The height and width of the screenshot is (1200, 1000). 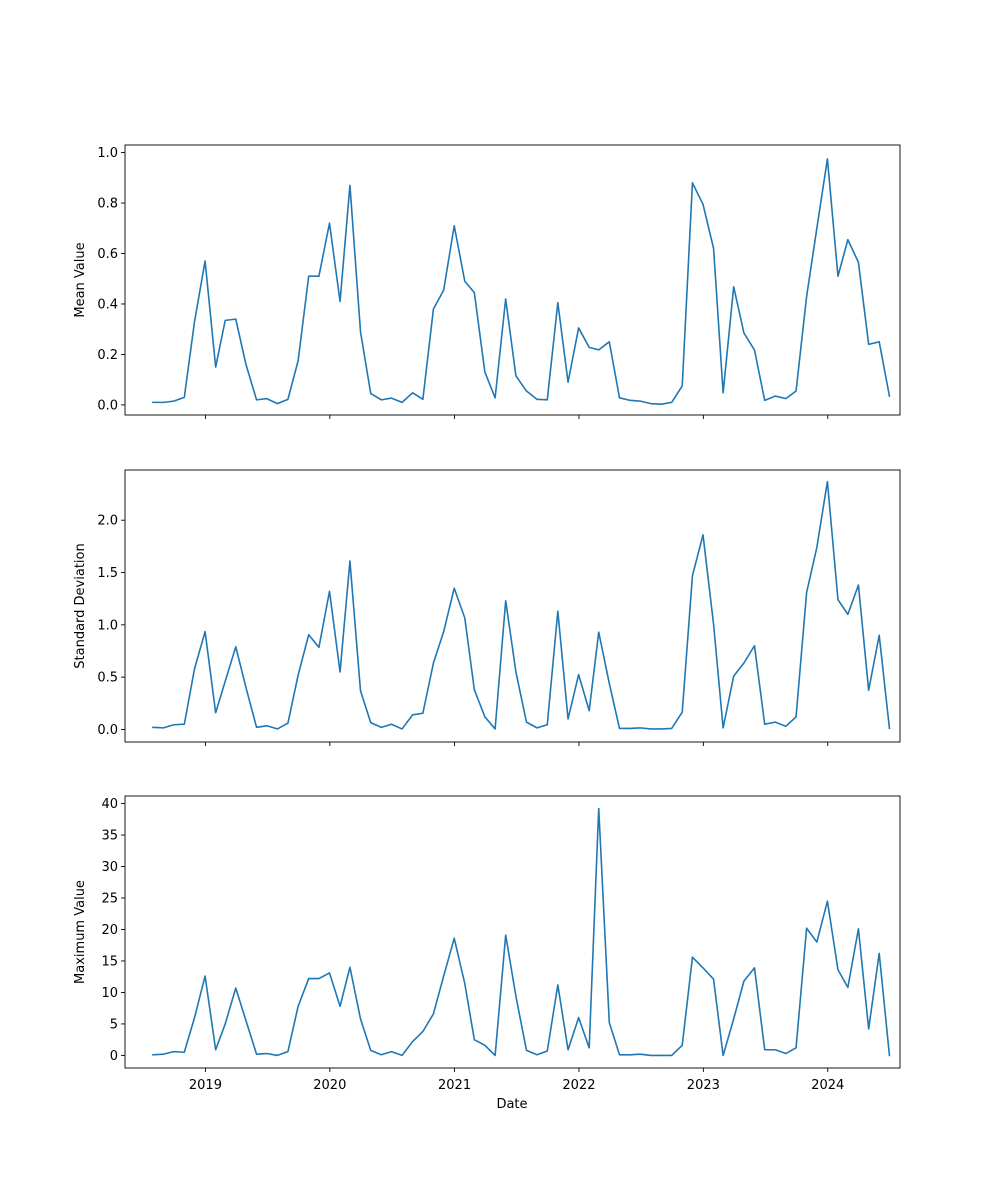 What do you see at coordinates (109, 993) in the screenshot?
I see `y-tick-label: 10` at bounding box center [109, 993].